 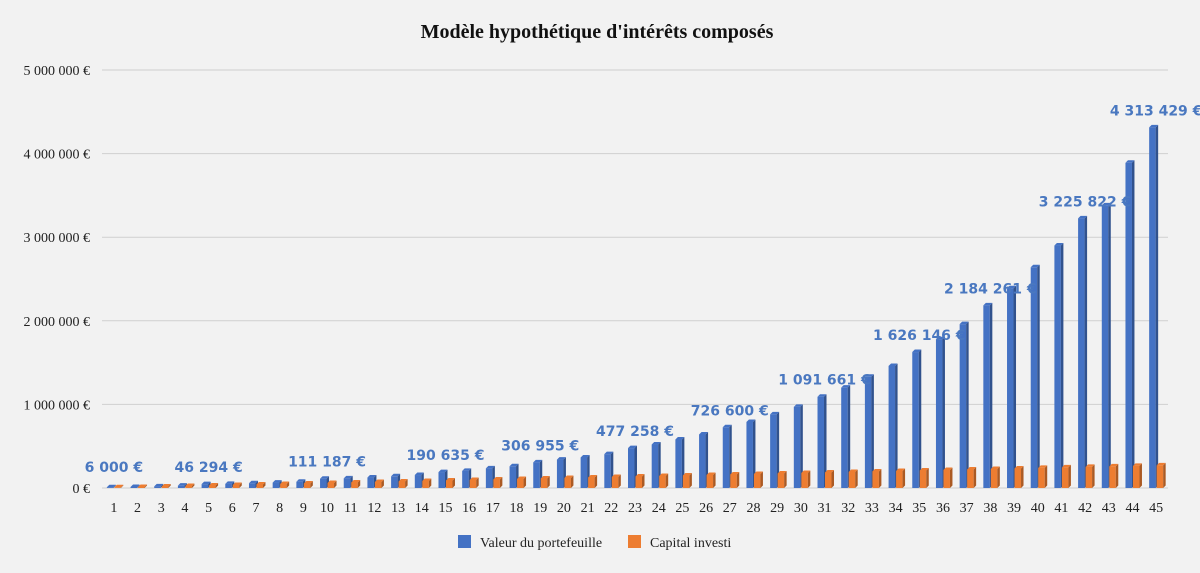 What do you see at coordinates (279, 508) in the screenshot?
I see `x-tick-label: 8` at bounding box center [279, 508].